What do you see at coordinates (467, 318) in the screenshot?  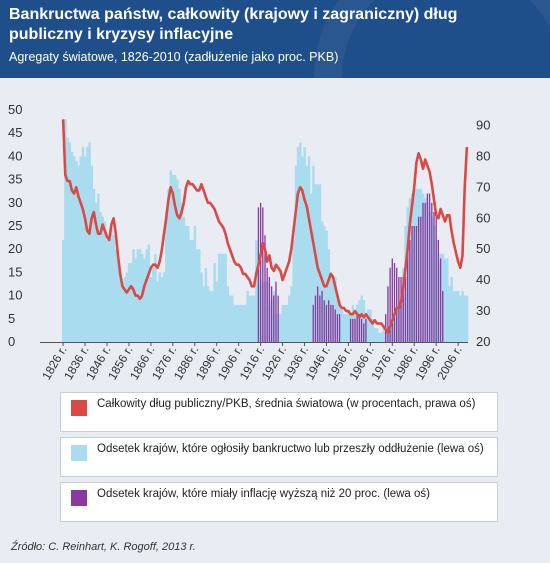 I see `default-bar-2010` at bounding box center [467, 318].